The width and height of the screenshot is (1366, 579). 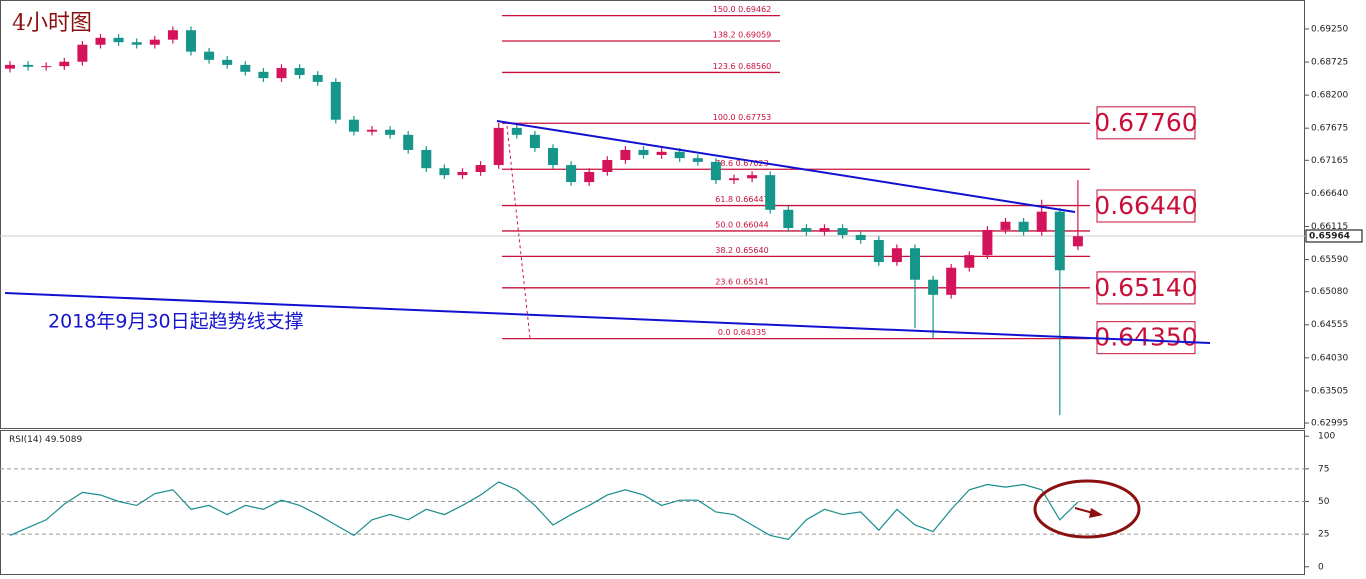 I want to click on rsi-line, so click(x=544, y=511).